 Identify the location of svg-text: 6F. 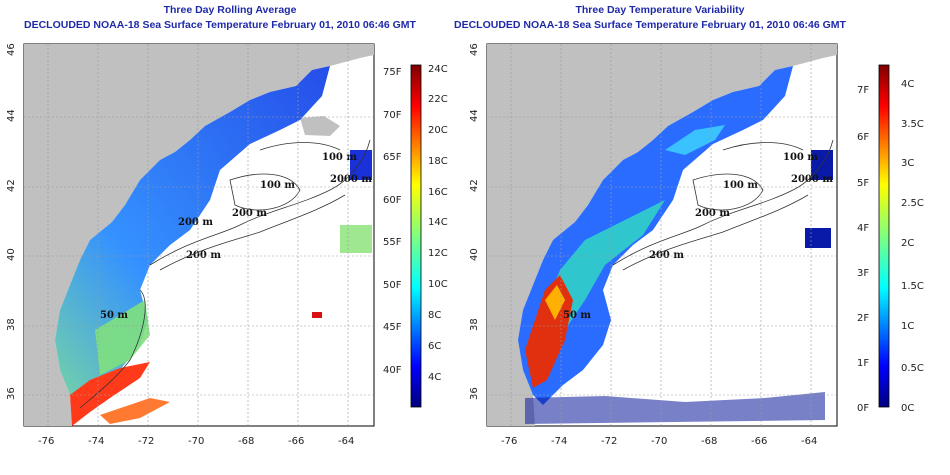
(863, 137).